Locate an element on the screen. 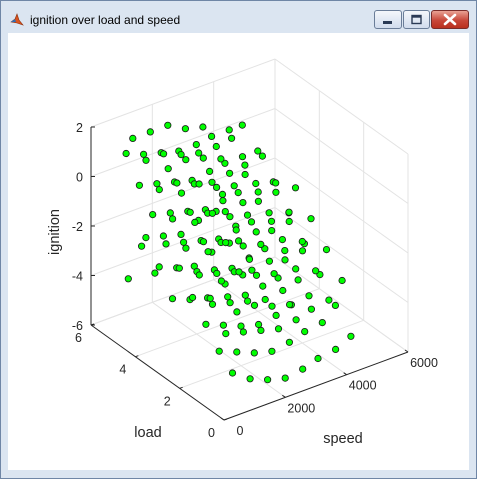 The height and width of the screenshot is (479, 477). y-tick-label: 2 is located at coordinates (167, 401).